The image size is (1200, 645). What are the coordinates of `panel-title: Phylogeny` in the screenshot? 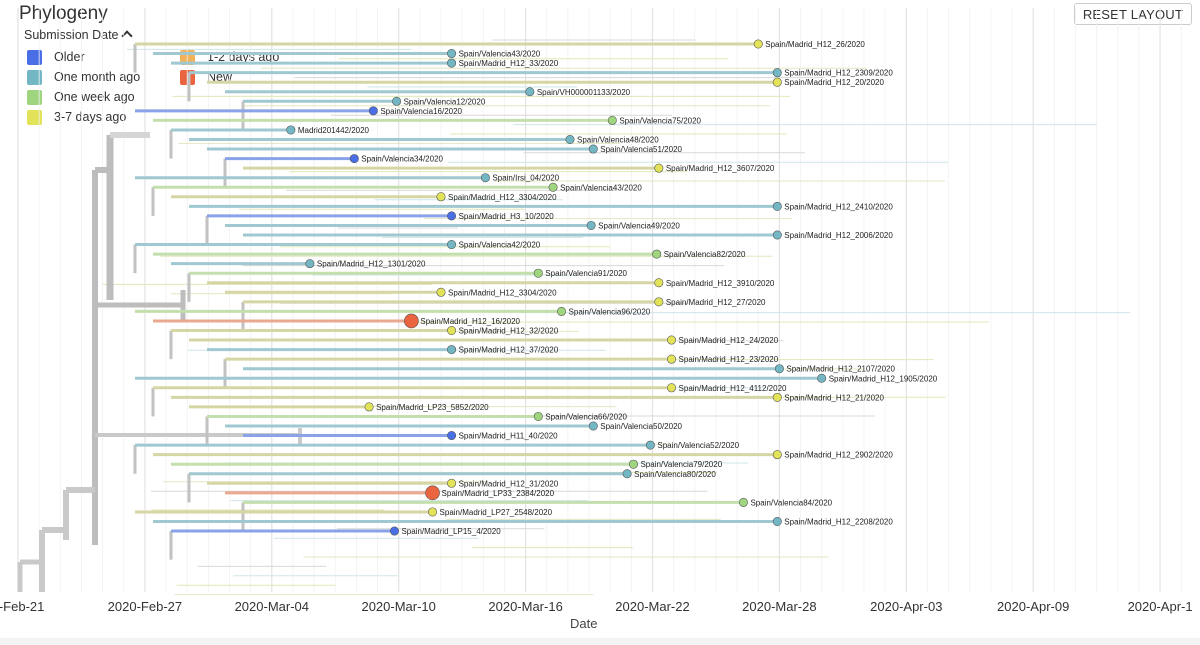 It's located at (63, 13).